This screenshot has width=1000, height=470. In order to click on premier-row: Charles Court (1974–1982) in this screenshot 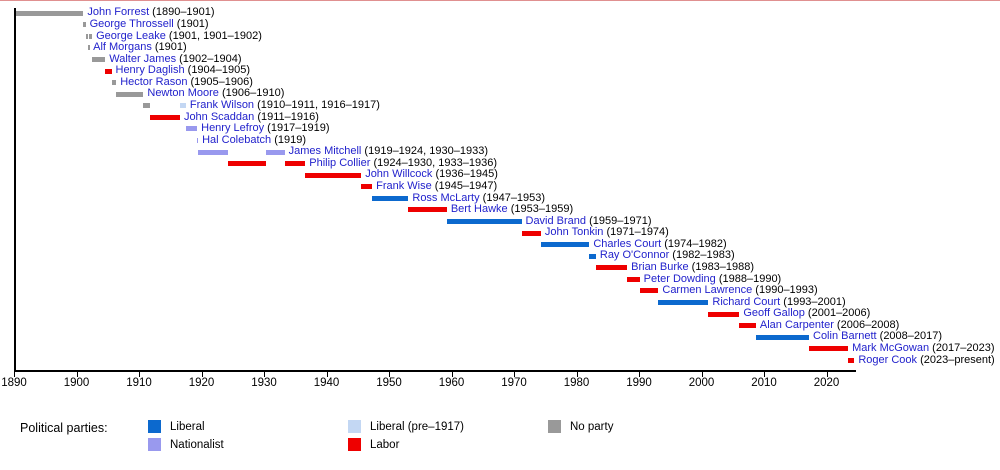, I will do `click(500, 244)`.